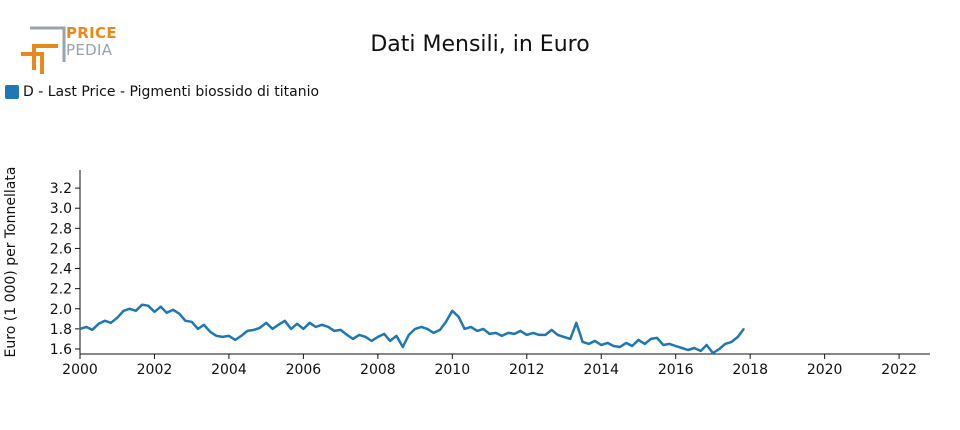 The image size is (960, 430). What do you see at coordinates (676, 370) in the screenshot?
I see `x-tick-label: 2016` at bounding box center [676, 370].